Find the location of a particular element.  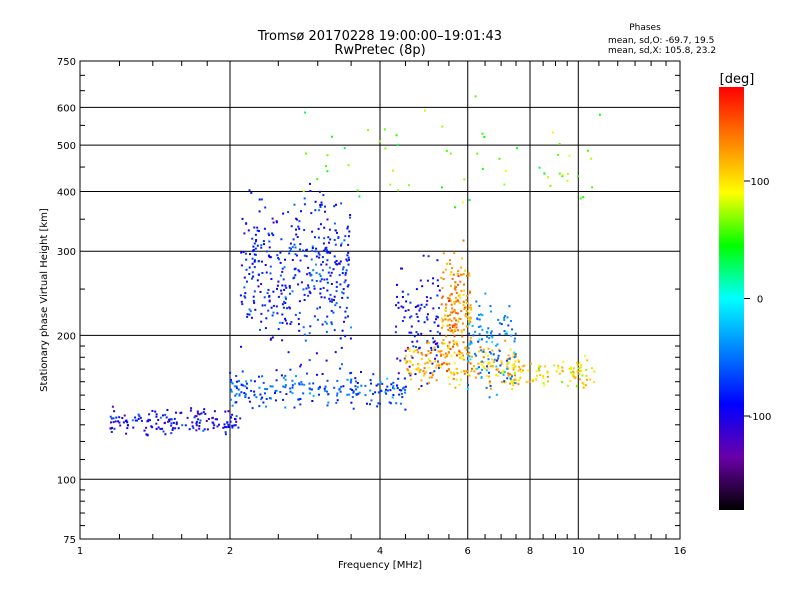

x-tick-label: 16 is located at coordinates (680, 551).